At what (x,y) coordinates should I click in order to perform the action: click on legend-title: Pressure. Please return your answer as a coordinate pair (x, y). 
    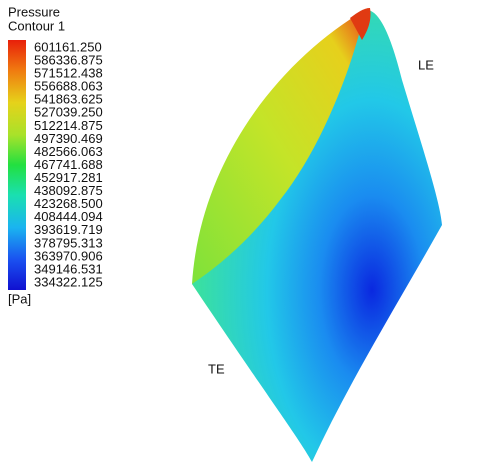
    Looking at the image, I should click on (34, 11).